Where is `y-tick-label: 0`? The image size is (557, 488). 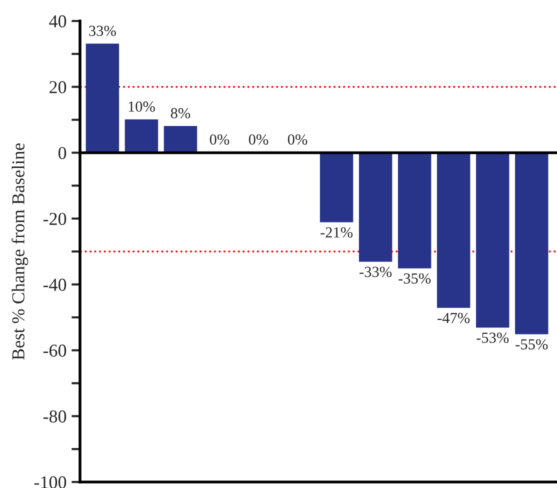
y-tick-label: 0 is located at coordinates (62, 153).